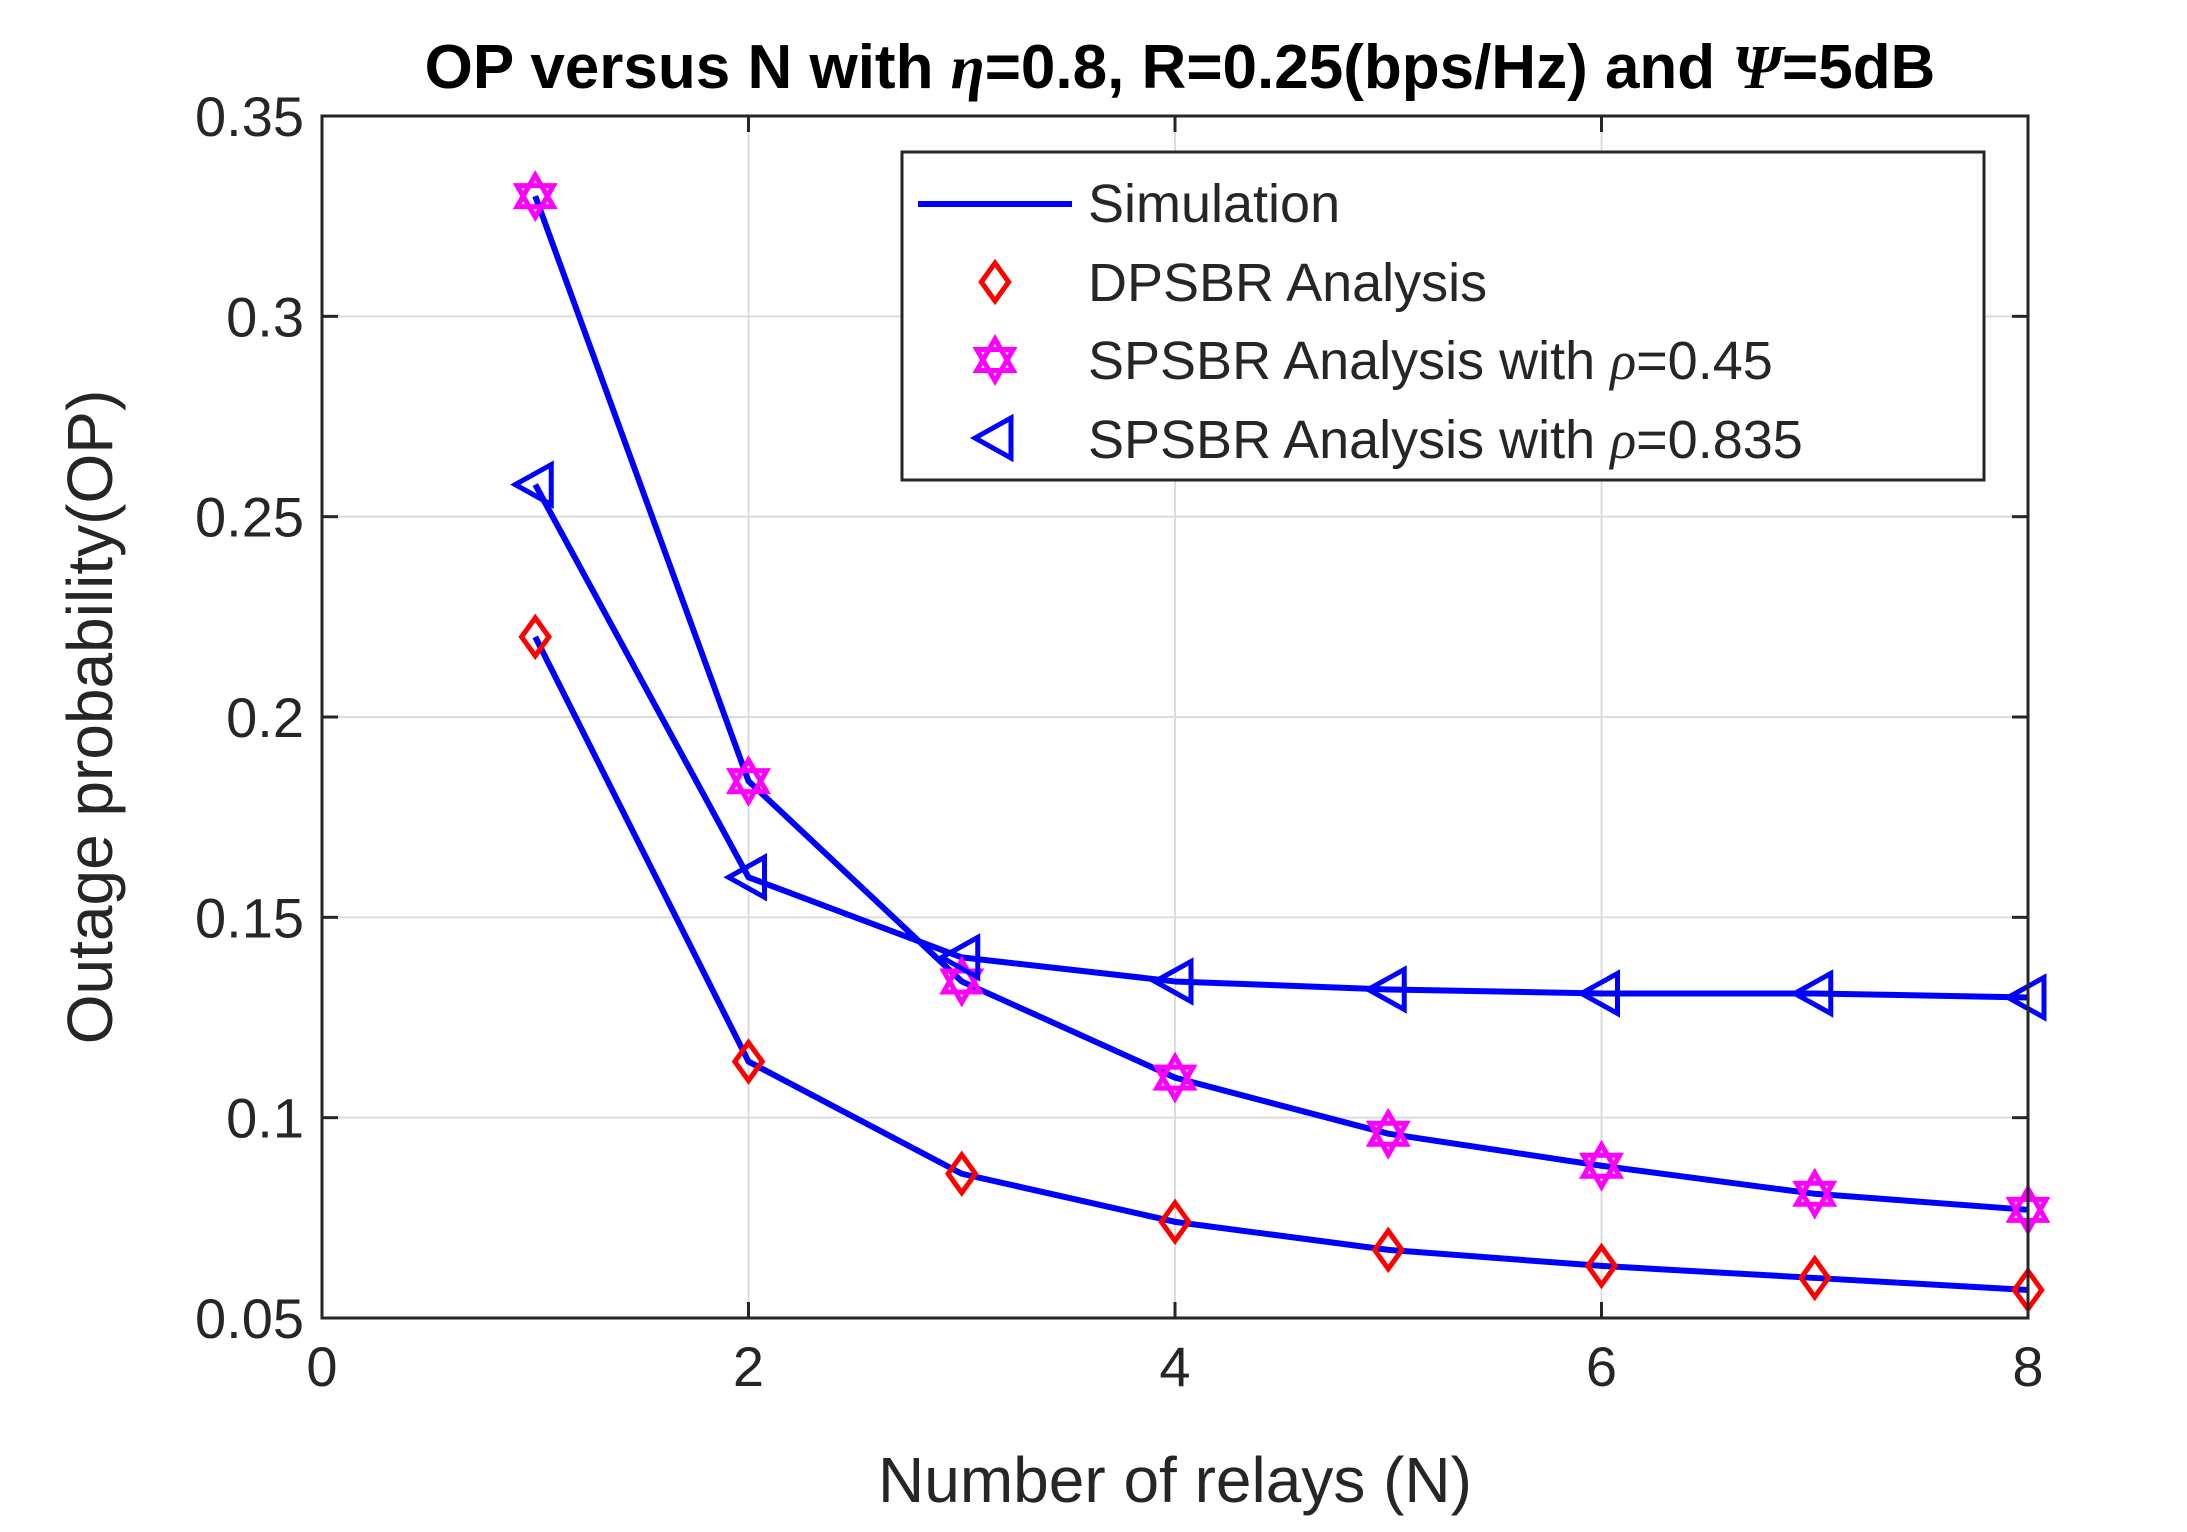 The image size is (2187, 1532). What do you see at coordinates (1174, 1366) in the screenshot?
I see `x-tick-label: 4` at bounding box center [1174, 1366].